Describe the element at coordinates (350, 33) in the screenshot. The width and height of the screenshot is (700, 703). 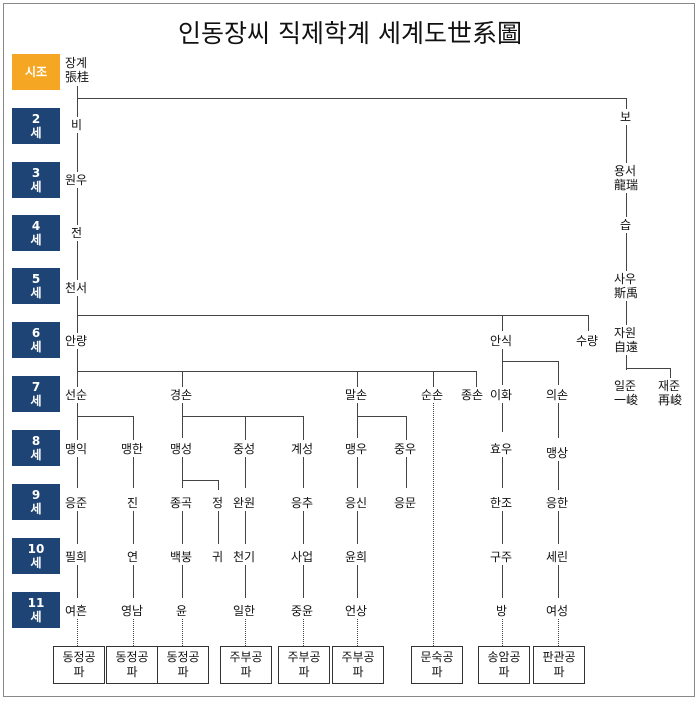
I see `page-title: 인동장씨 직제학계 세계도世系圖` at that location.